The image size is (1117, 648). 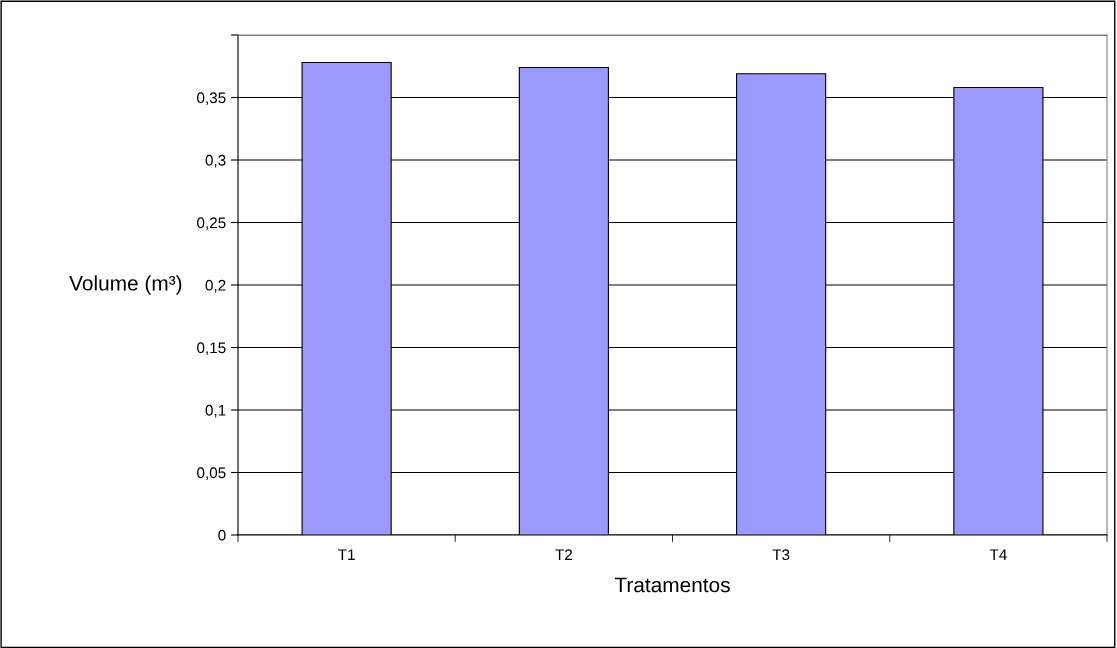 I want to click on y-tick-label: 0,25, so click(x=211, y=223).